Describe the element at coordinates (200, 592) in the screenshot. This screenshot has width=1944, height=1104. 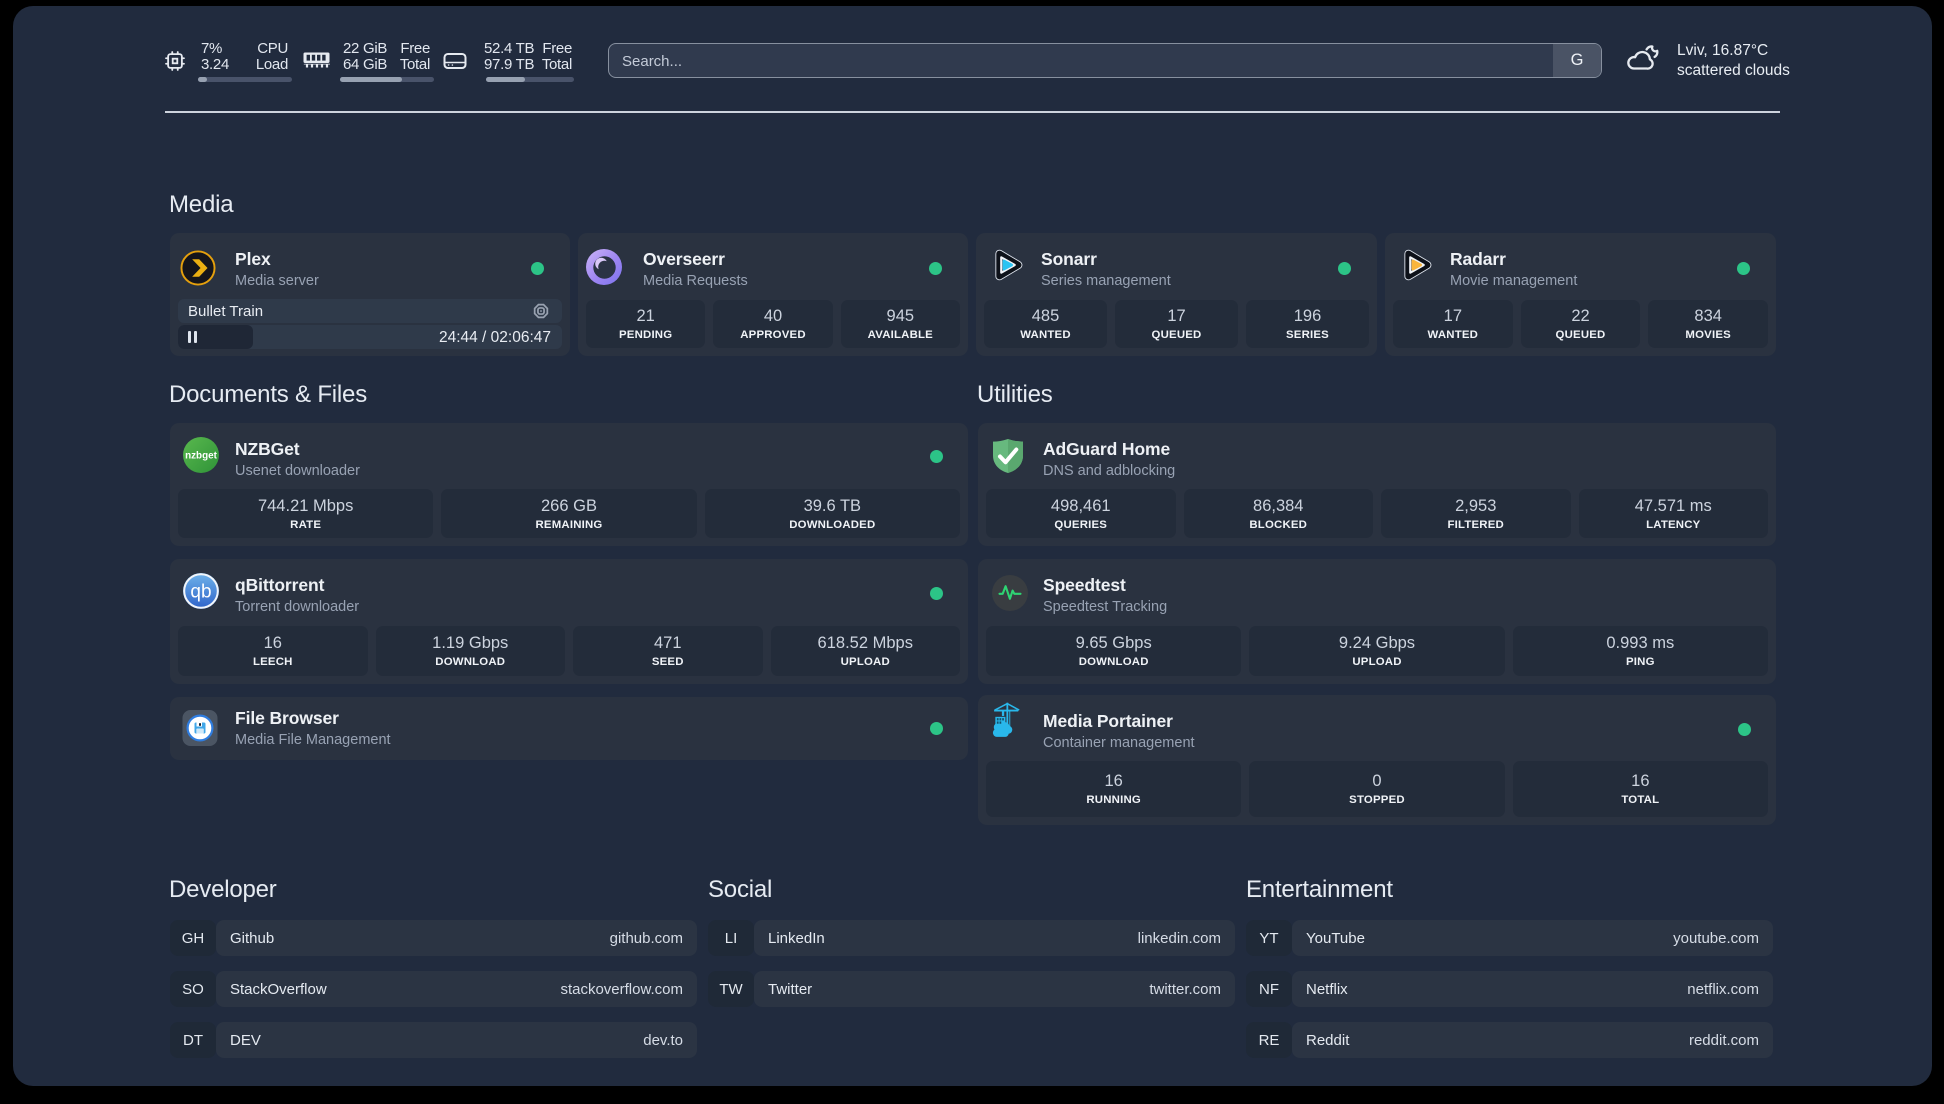
I see `svg-text: qb` at that location.